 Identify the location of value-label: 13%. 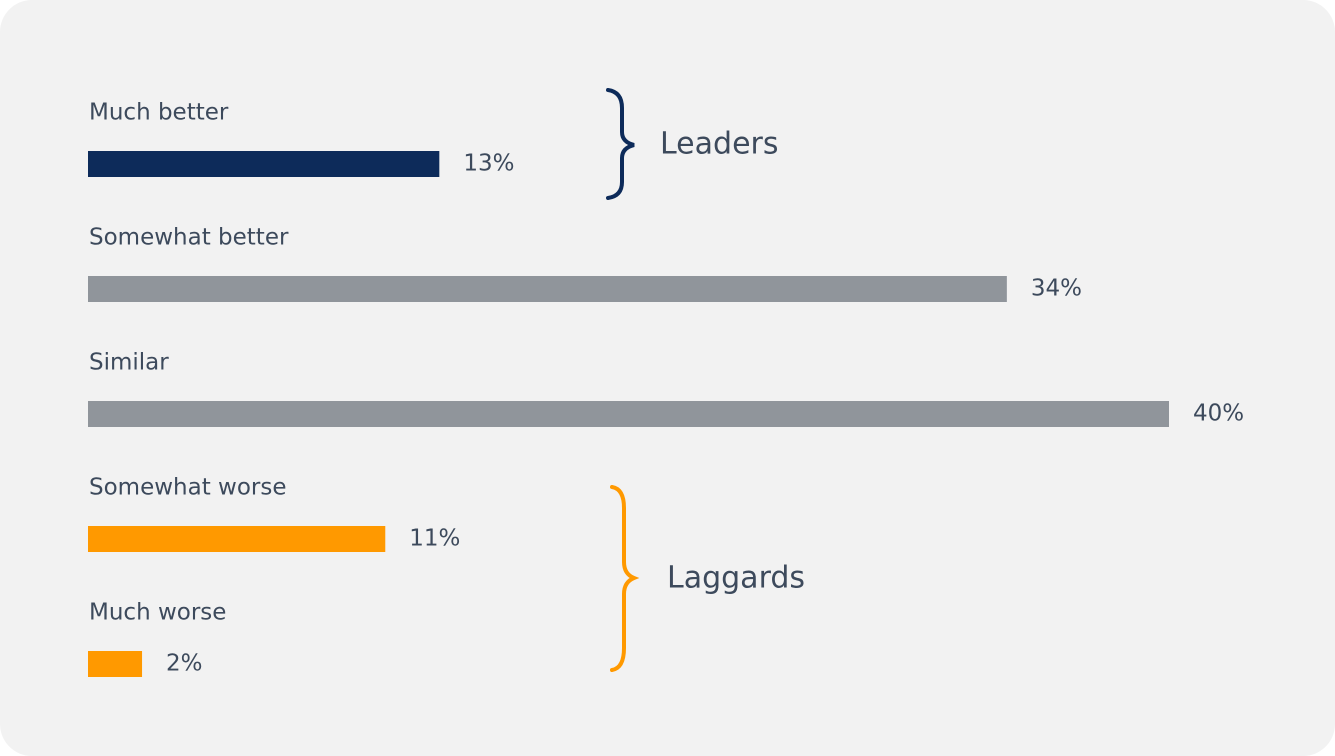
(488, 164).